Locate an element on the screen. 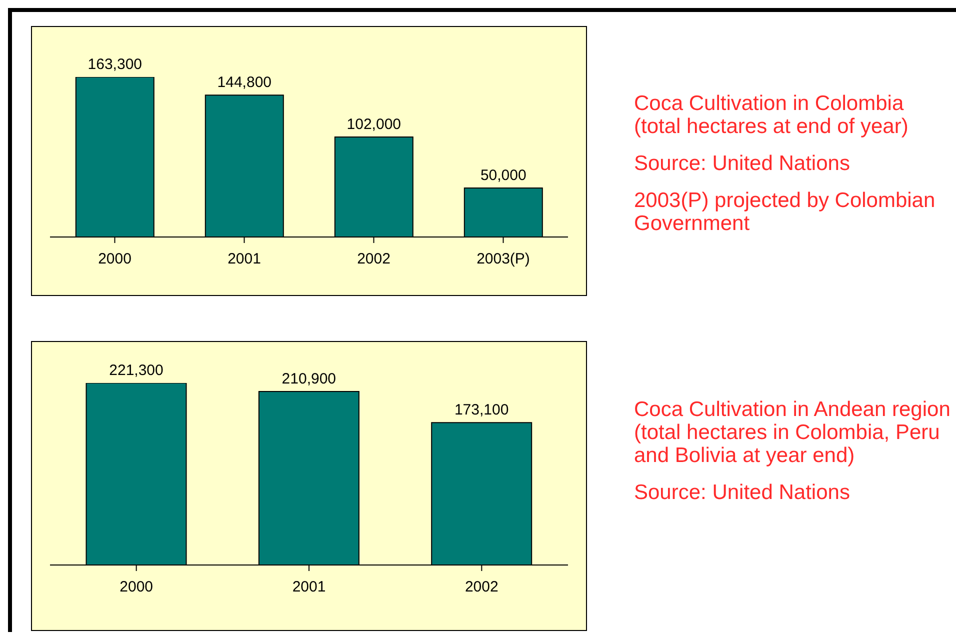 The image size is (956, 634). data-label: 163,300 is located at coordinates (115, 64).